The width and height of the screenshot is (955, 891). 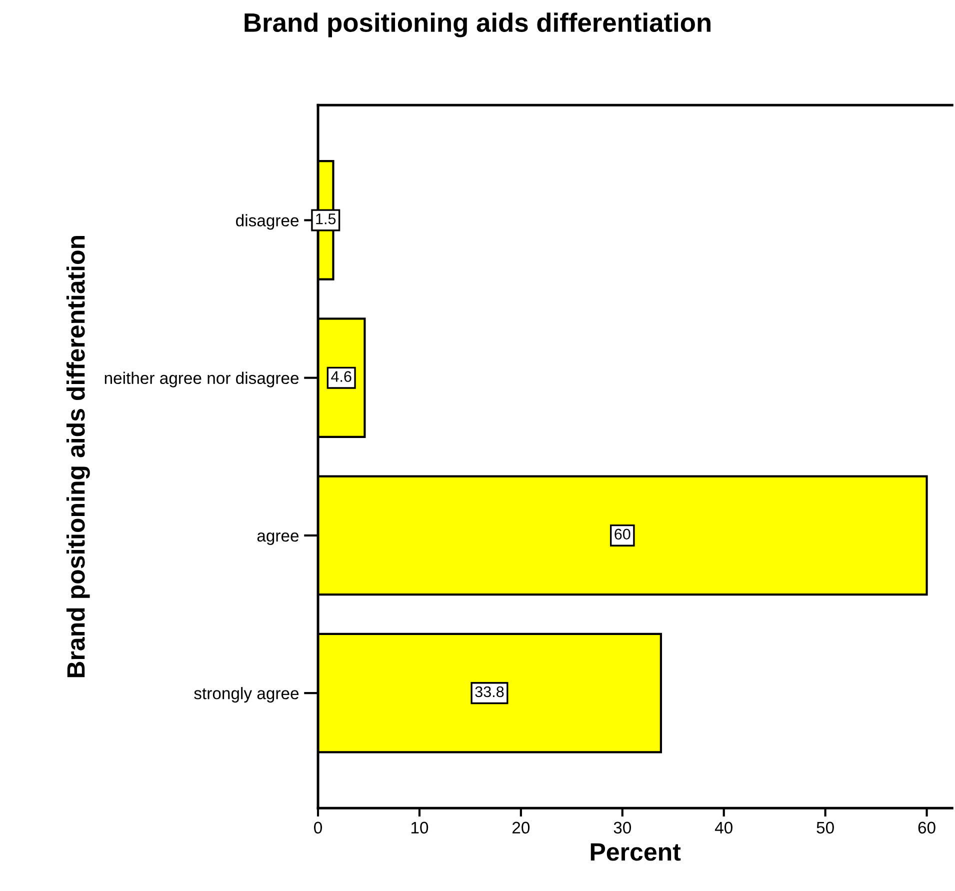 I want to click on data-label: 1.5, so click(x=326, y=219).